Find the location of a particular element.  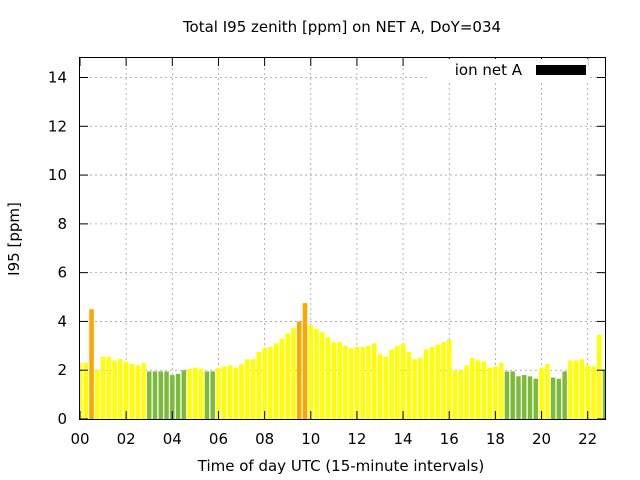

y-tick-label: 10 is located at coordinates (57, 175).